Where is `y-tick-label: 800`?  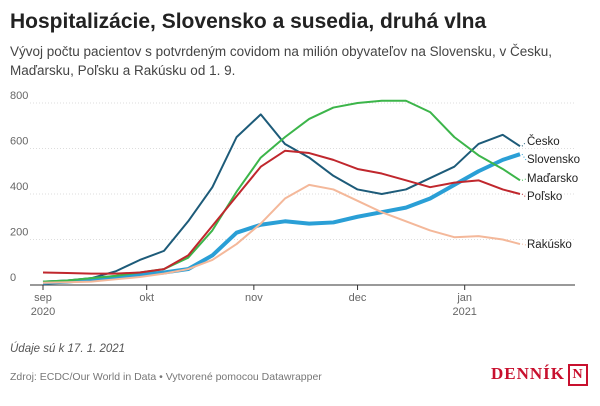 y-tick-label: 800 is located at coordinates (19, 96).